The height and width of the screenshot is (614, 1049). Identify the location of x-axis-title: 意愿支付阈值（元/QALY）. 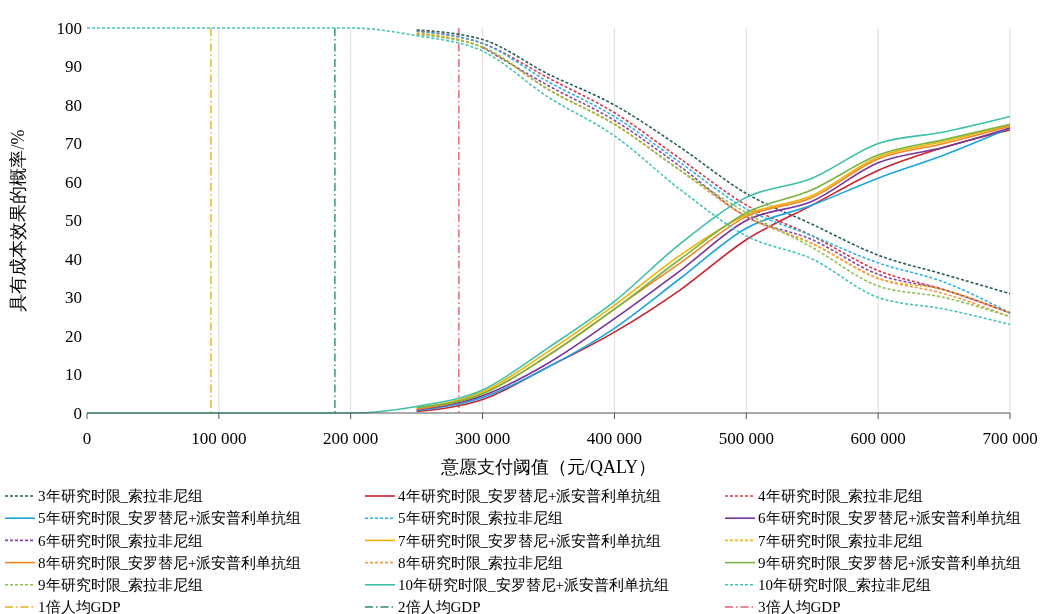
(548, 467).